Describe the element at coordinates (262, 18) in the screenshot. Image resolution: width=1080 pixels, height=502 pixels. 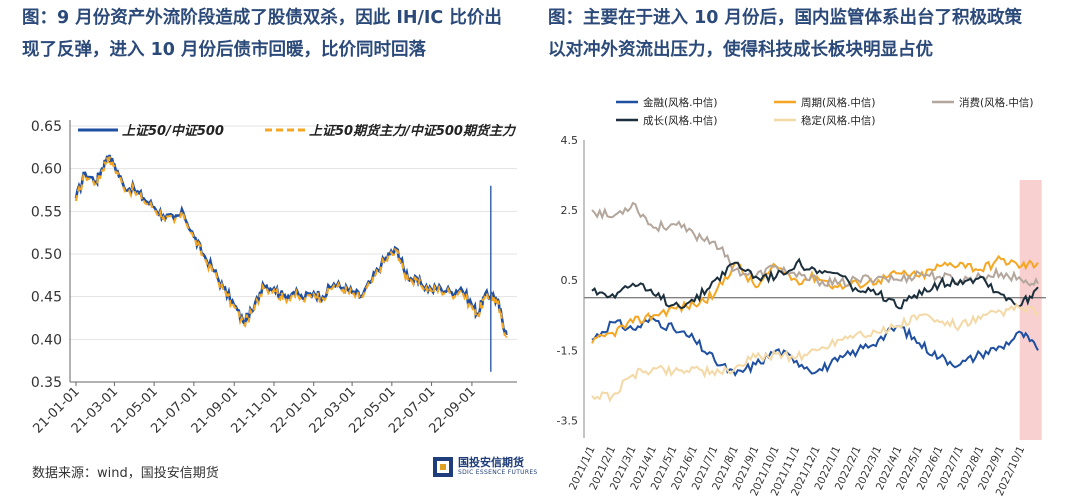
I see `left-headline-line1: 图：9 月份资产外流阶段造成了股债双杀，因此 IH/IC 比价出` at that location.